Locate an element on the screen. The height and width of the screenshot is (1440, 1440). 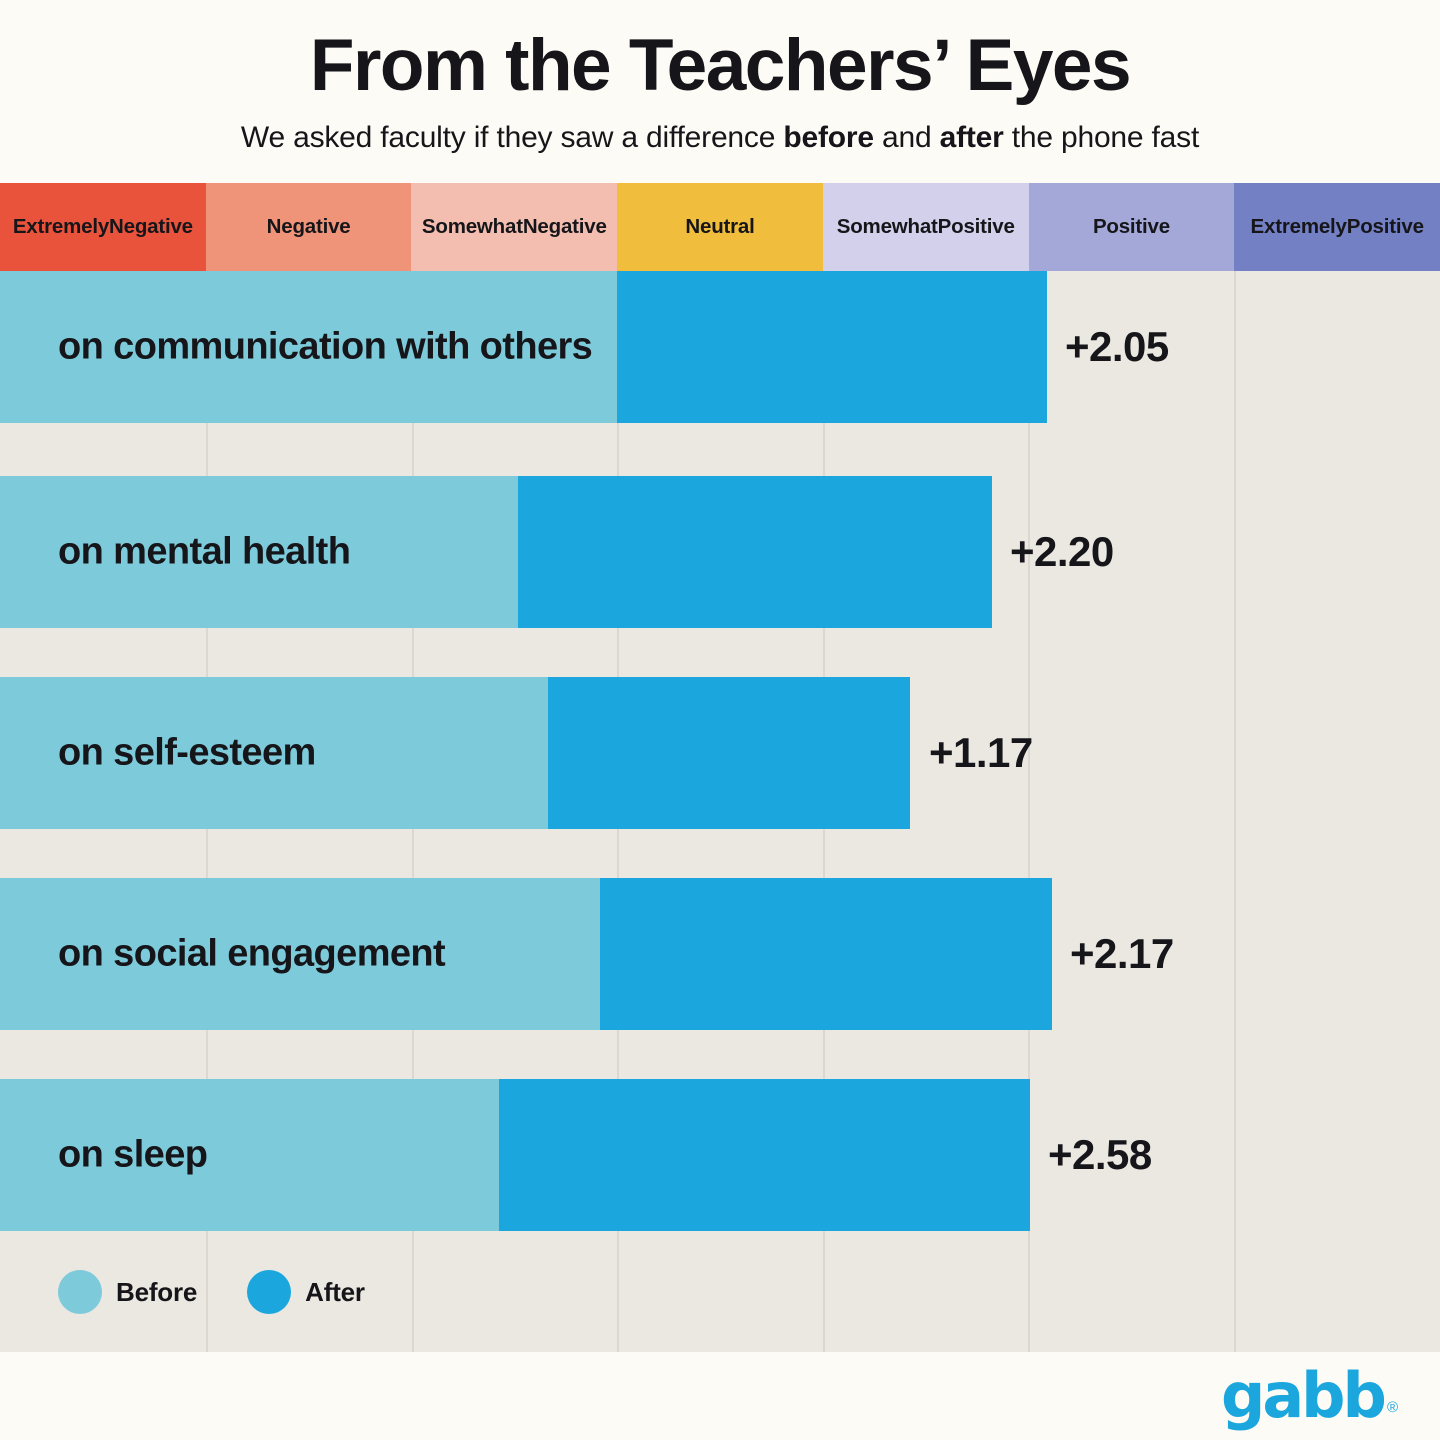
scale-segment-label: Positive is located at coordinates (1131, 226).